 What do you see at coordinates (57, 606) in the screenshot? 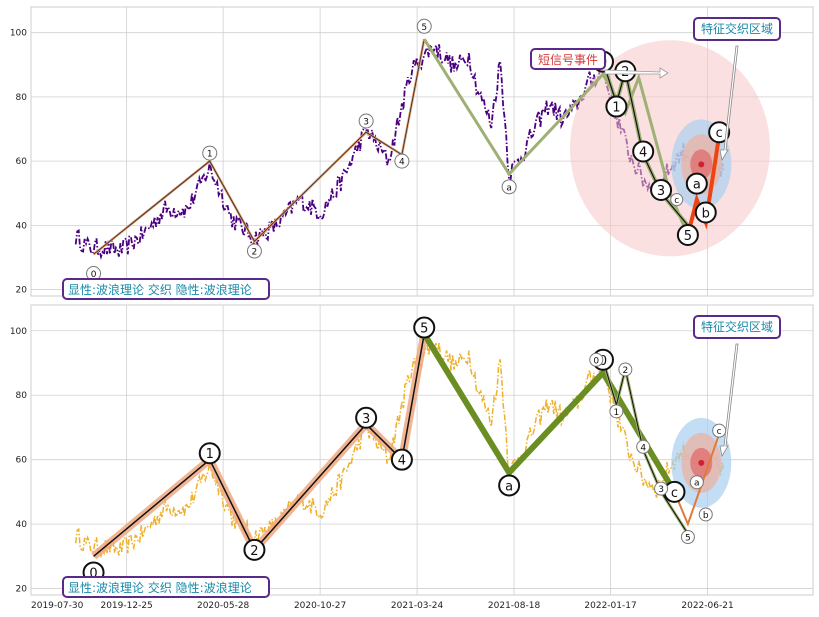
I see `x-tick-label: 2019-07-30` at bounding box center [57, 606].